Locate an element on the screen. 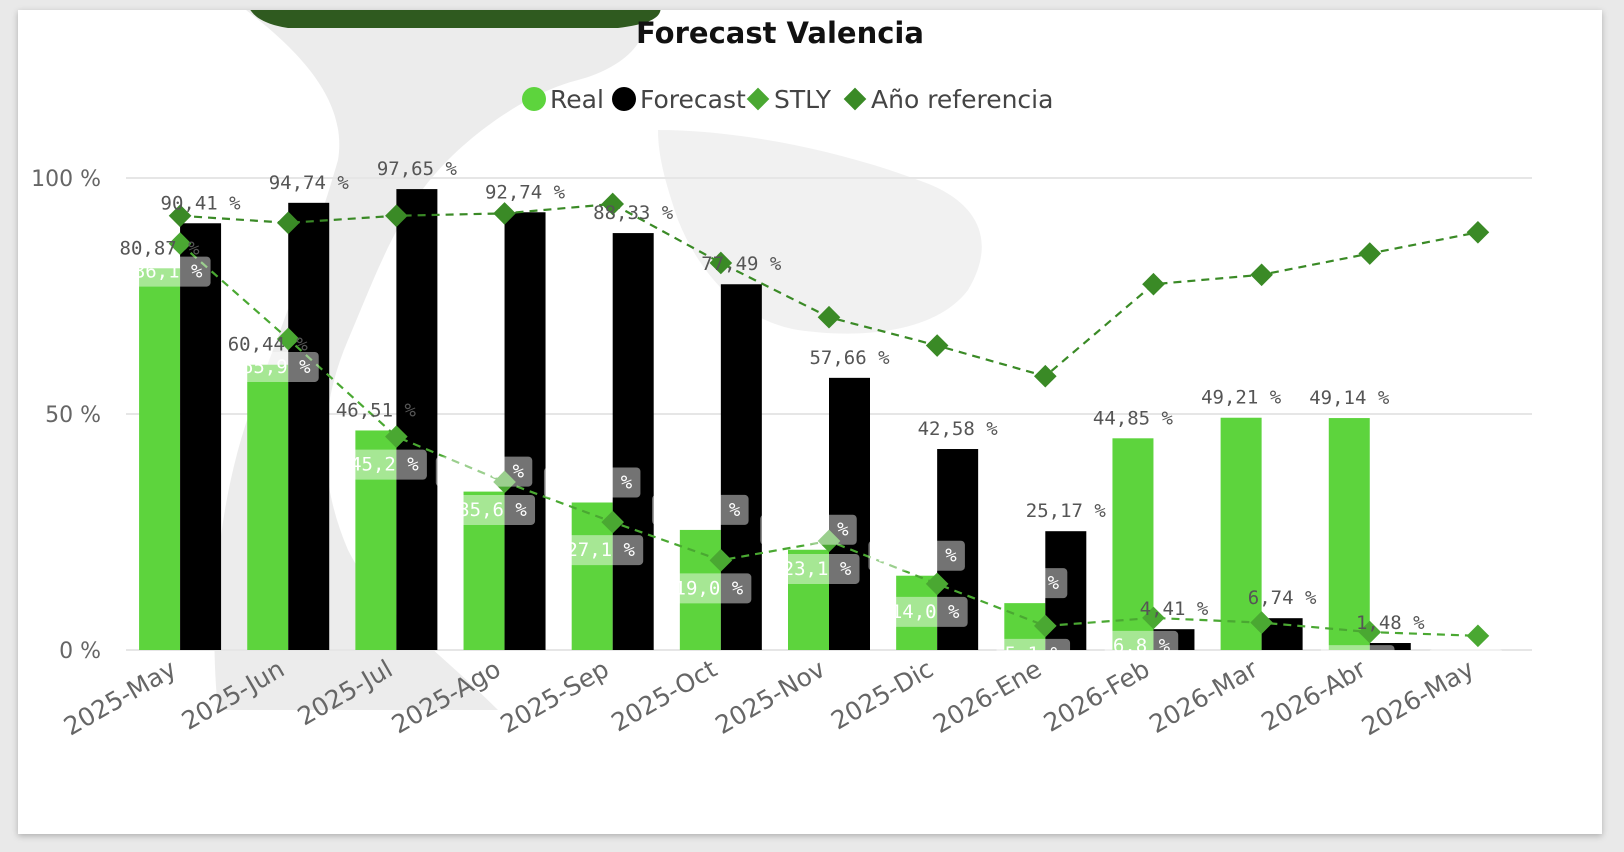  x-tick-label: 2025-Oct is located at coordinates (664, 695).